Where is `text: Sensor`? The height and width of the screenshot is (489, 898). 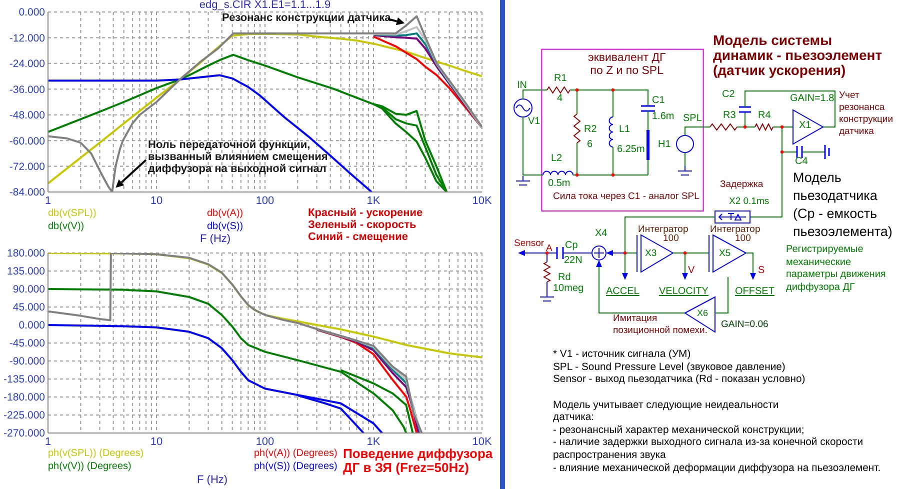 text: Sensor is located at coordinates (529, 244).